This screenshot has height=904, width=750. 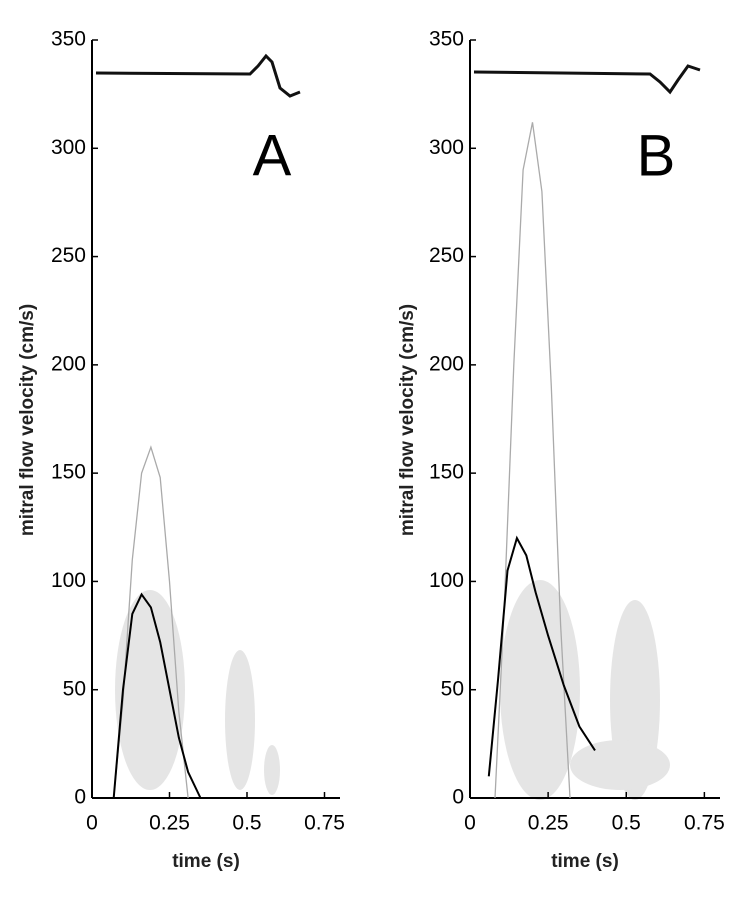 I want to click on panel-annotation: A, so click(x=272, y=155).